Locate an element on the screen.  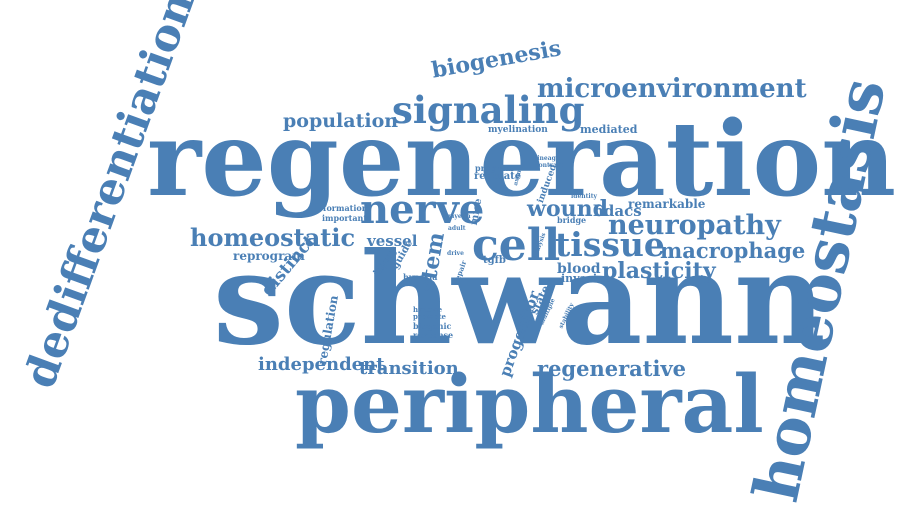
word-regulate: regulate is located at coordinates (498, 176).